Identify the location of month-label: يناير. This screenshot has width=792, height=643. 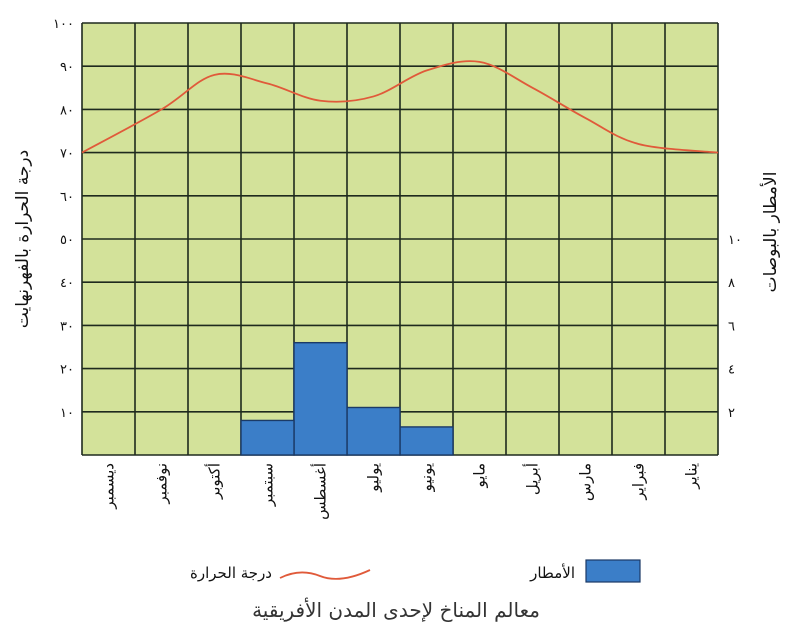
(692, 476).